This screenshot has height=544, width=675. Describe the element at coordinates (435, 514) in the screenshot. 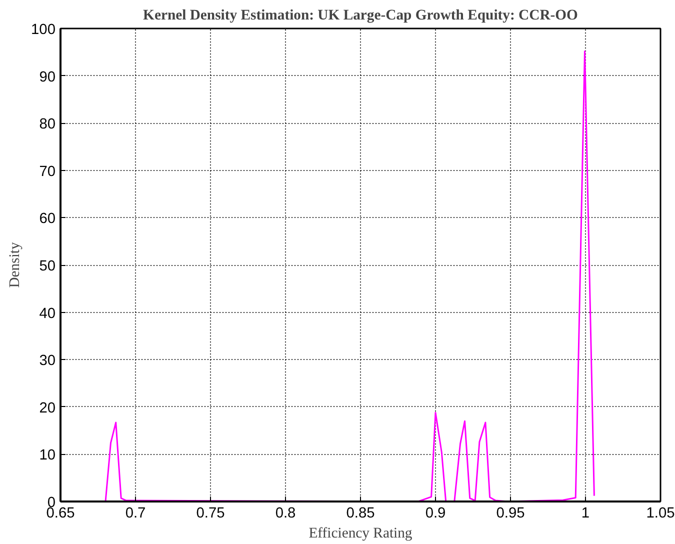

I see `x-tick-label: 0.9` at that location.